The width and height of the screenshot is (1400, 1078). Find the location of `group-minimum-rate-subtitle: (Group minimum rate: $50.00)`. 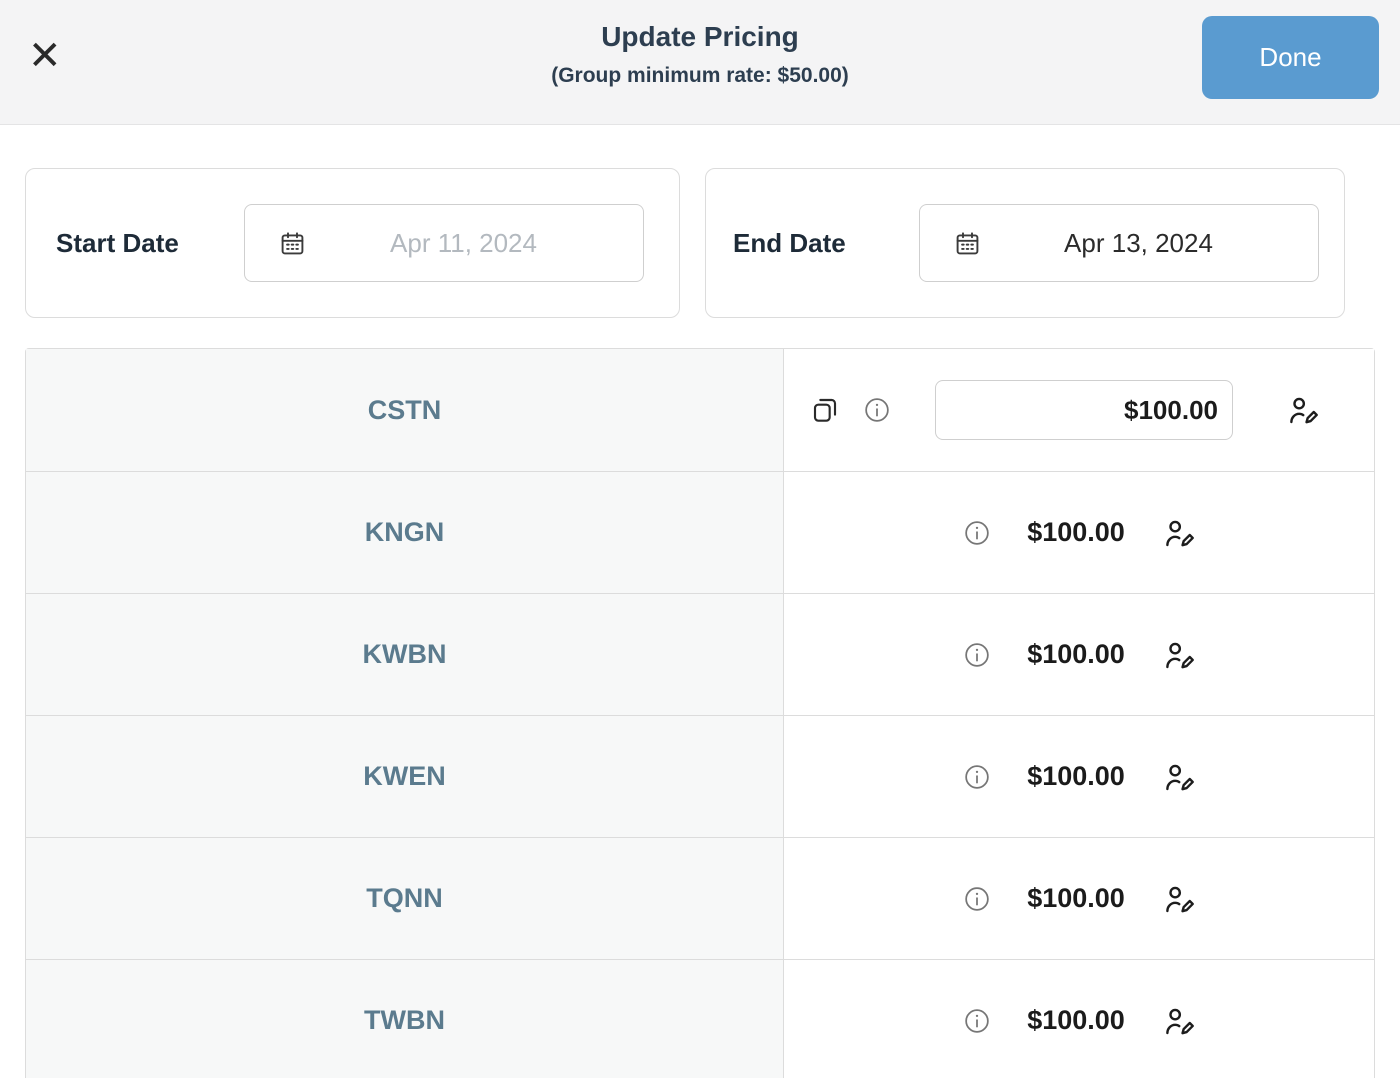

group-minimum-rate-subtitle: (Group minimum rate: $50.00) is located at coordinates (700, 75).